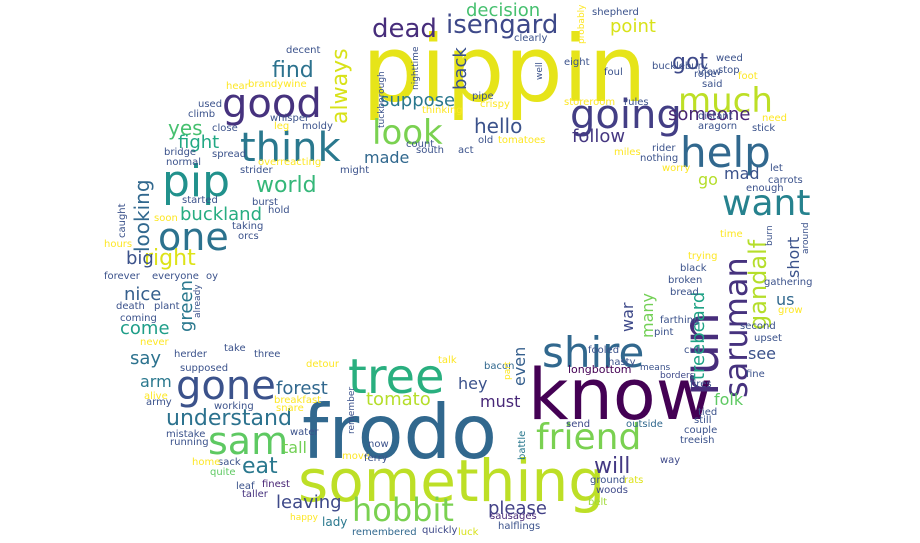 The height and width of the screenshot is (543, 920). I want to click on word: folk, so click(729, 399).